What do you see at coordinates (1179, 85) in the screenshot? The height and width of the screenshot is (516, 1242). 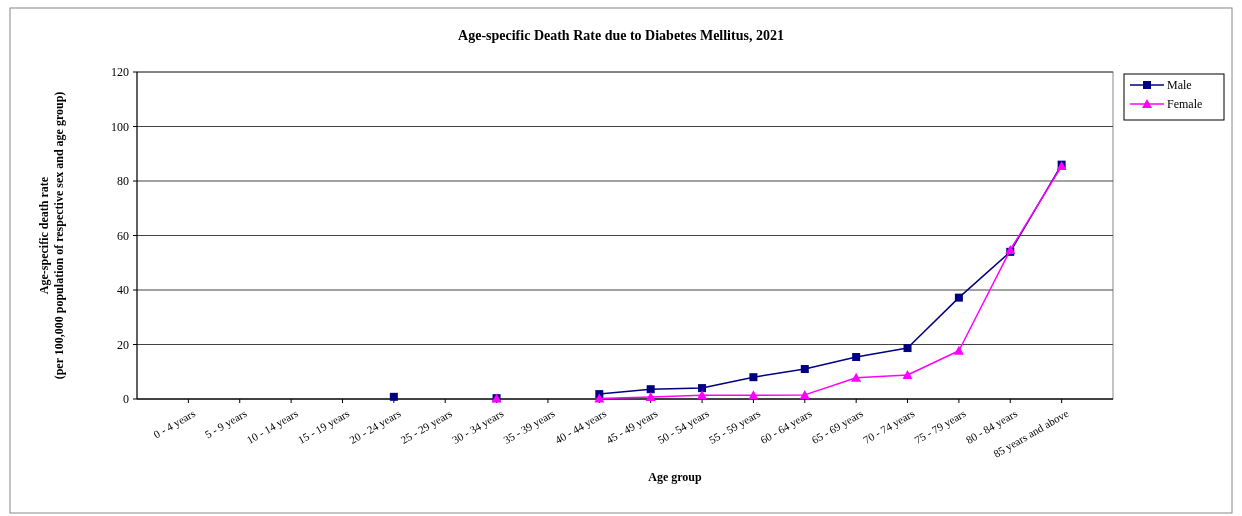 I see `legend-label: Male` at bounding box center [1179, 85].